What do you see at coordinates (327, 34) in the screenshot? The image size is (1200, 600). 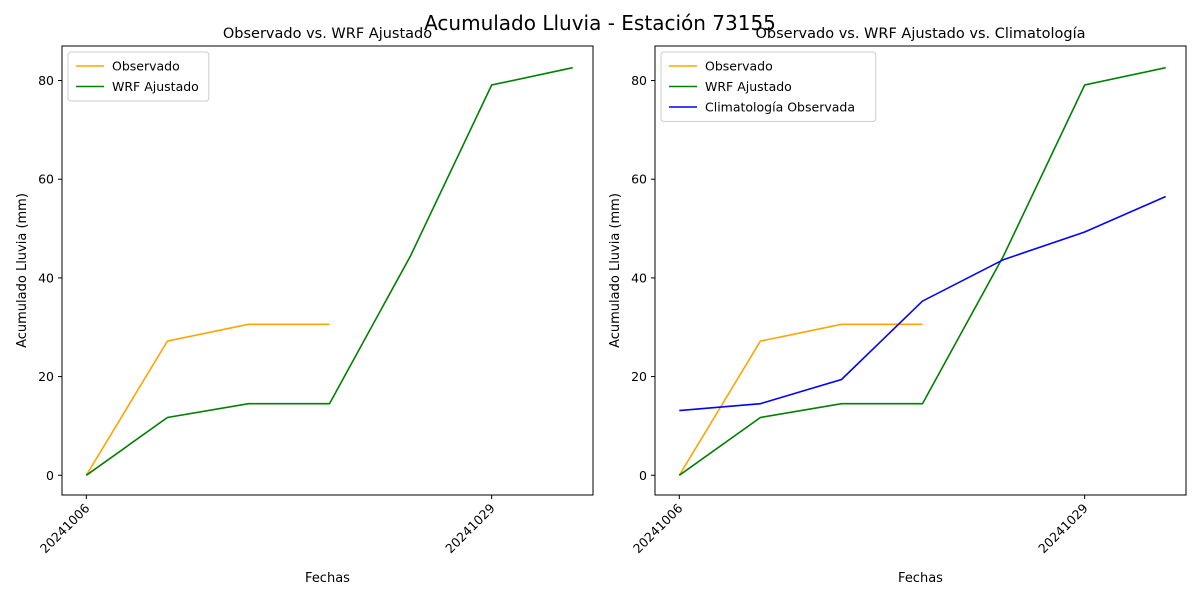 I see `chart-title: Observado vs. WRF Ajustado` at bounding box center [327, 34].